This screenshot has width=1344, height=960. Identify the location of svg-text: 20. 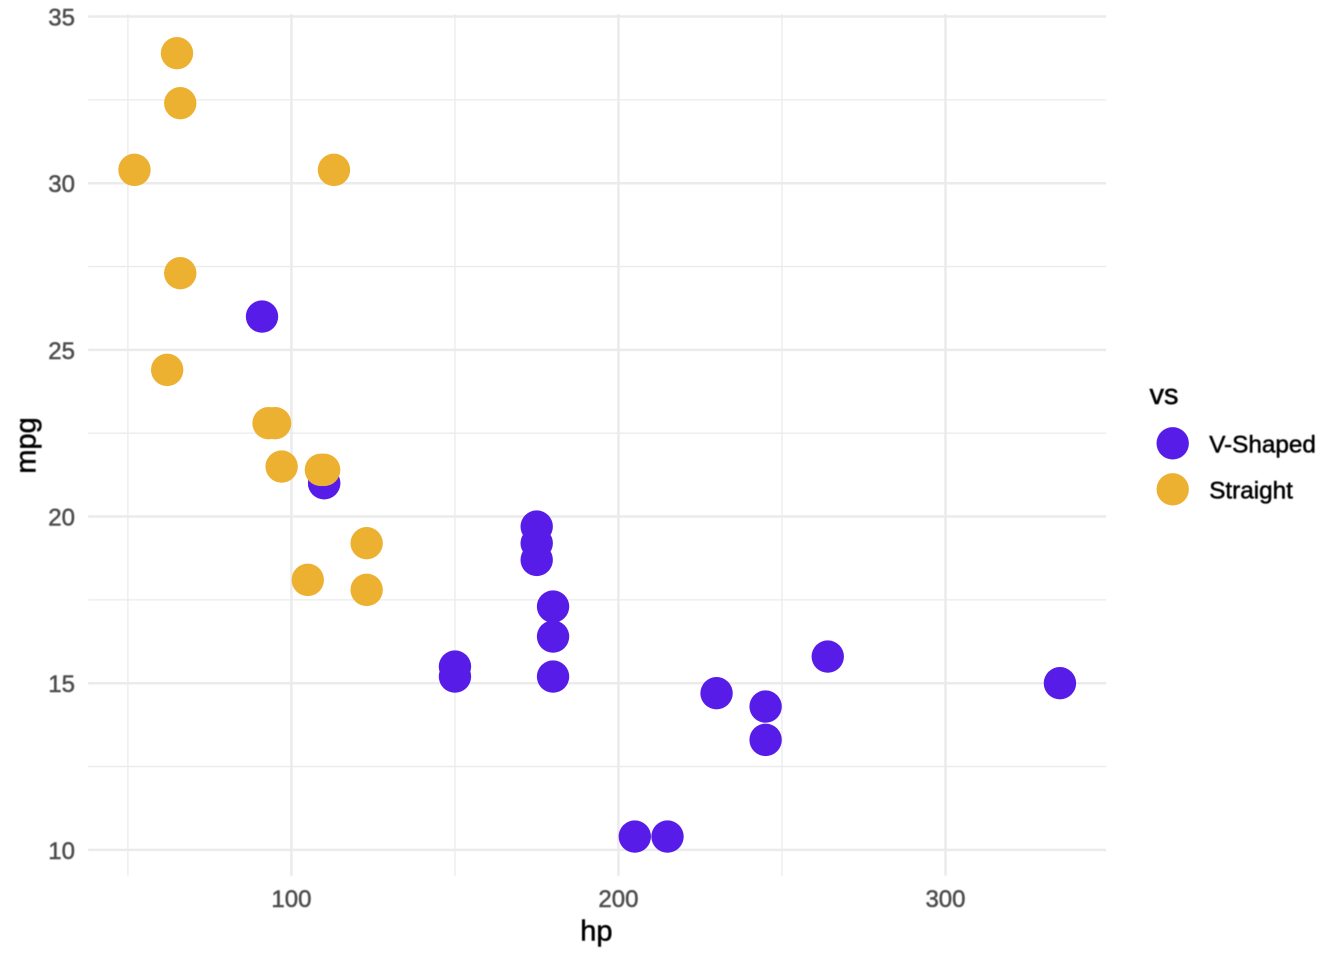
(61, 518).